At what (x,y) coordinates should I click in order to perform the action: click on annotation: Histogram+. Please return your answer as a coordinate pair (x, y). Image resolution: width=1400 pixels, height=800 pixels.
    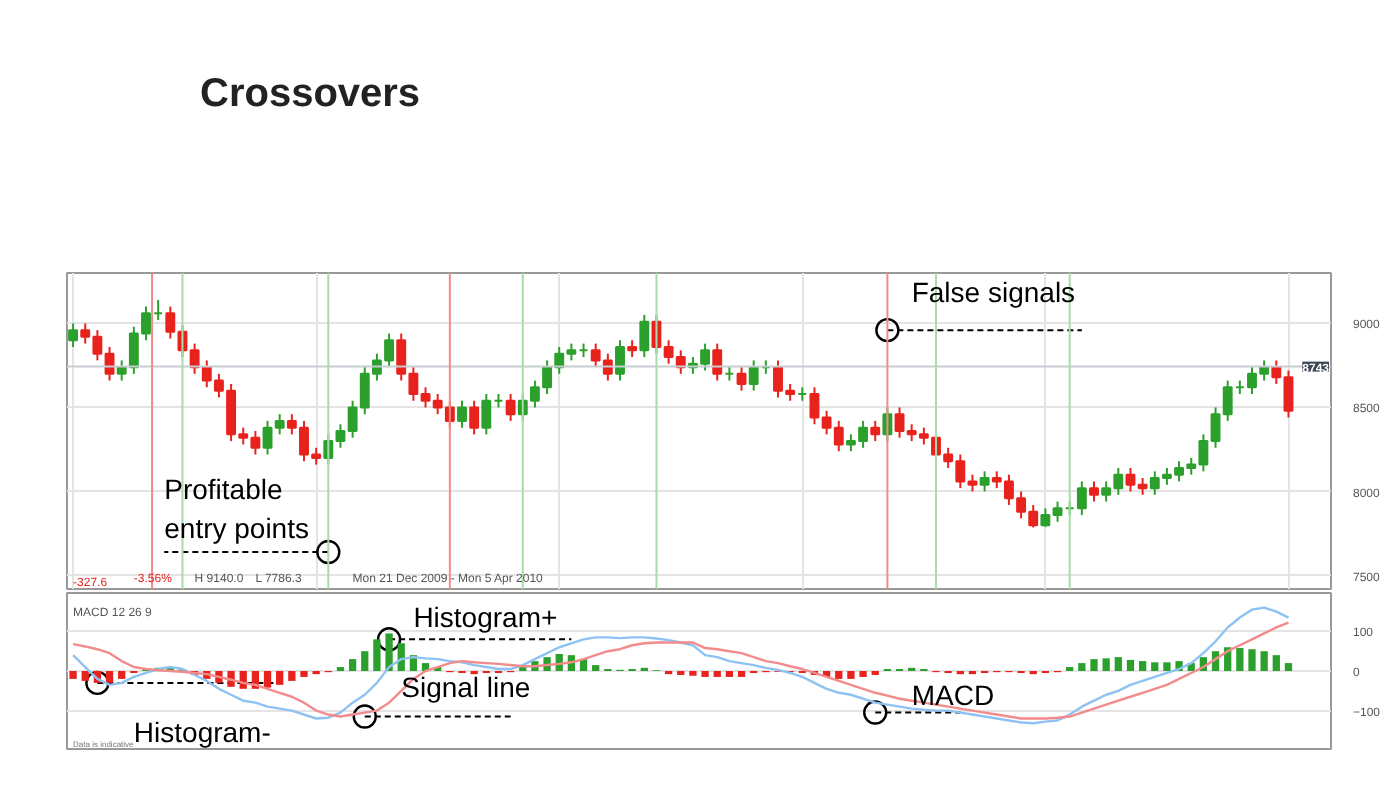
    Looking at the image, I should click on (485, 617).